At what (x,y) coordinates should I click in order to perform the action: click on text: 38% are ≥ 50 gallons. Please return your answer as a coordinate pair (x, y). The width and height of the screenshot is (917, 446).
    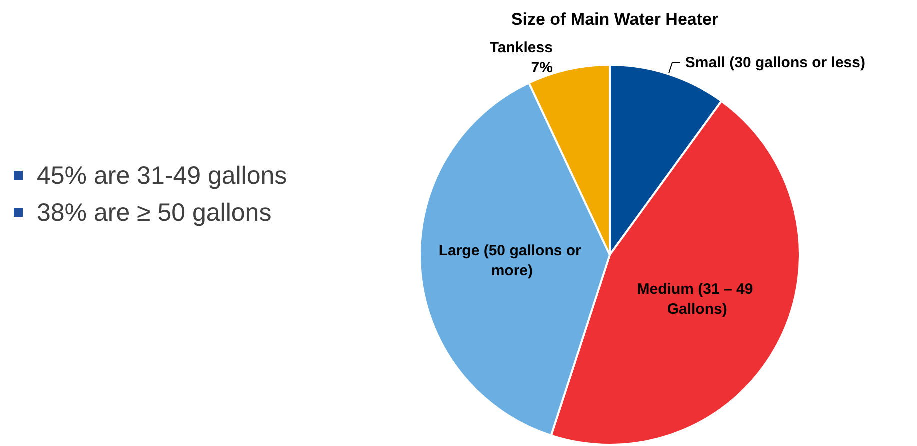
    Looking at the image, I should click on (154, 213).